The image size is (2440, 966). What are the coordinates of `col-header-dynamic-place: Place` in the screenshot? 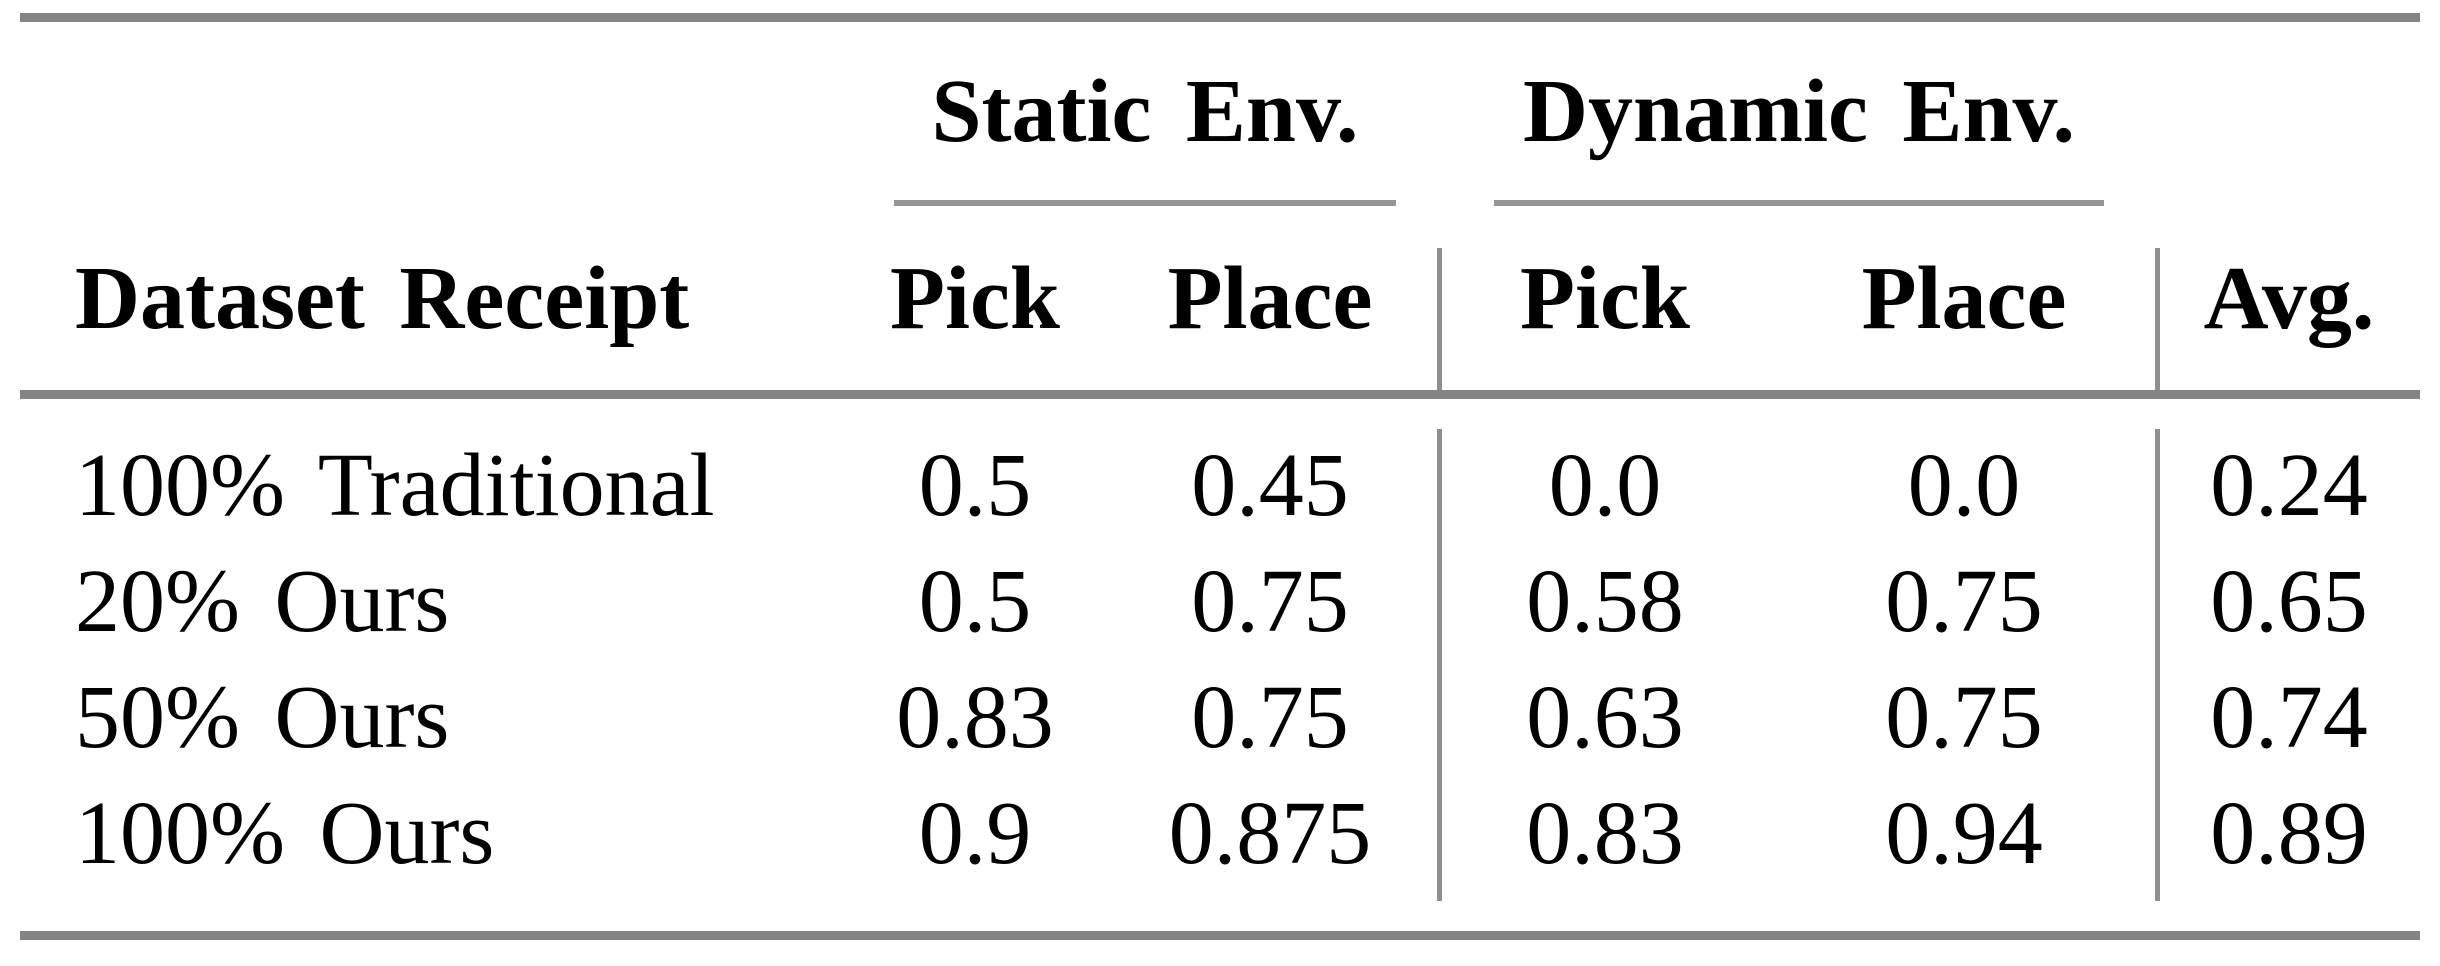 It's located at (1964, 298).